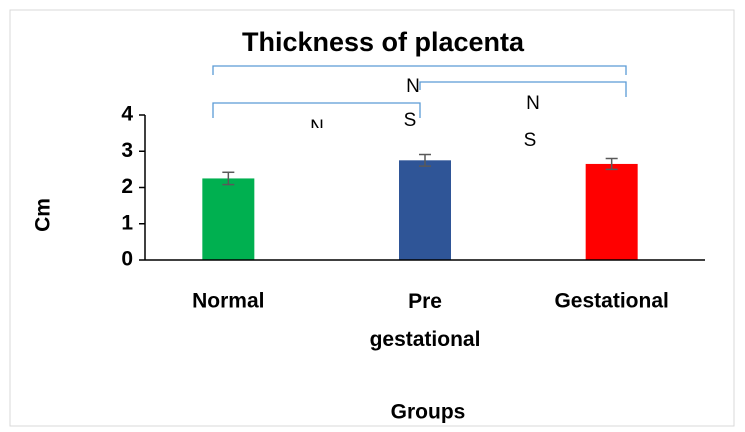  I want to click on x-axis-label: Groups, so click(428, 412).